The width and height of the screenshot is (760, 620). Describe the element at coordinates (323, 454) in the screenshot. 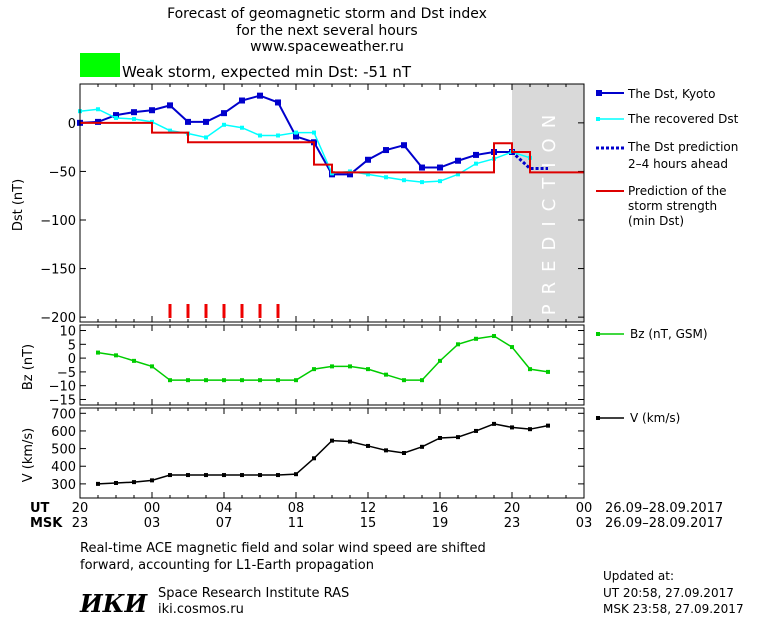

I see `series-line` at that location.